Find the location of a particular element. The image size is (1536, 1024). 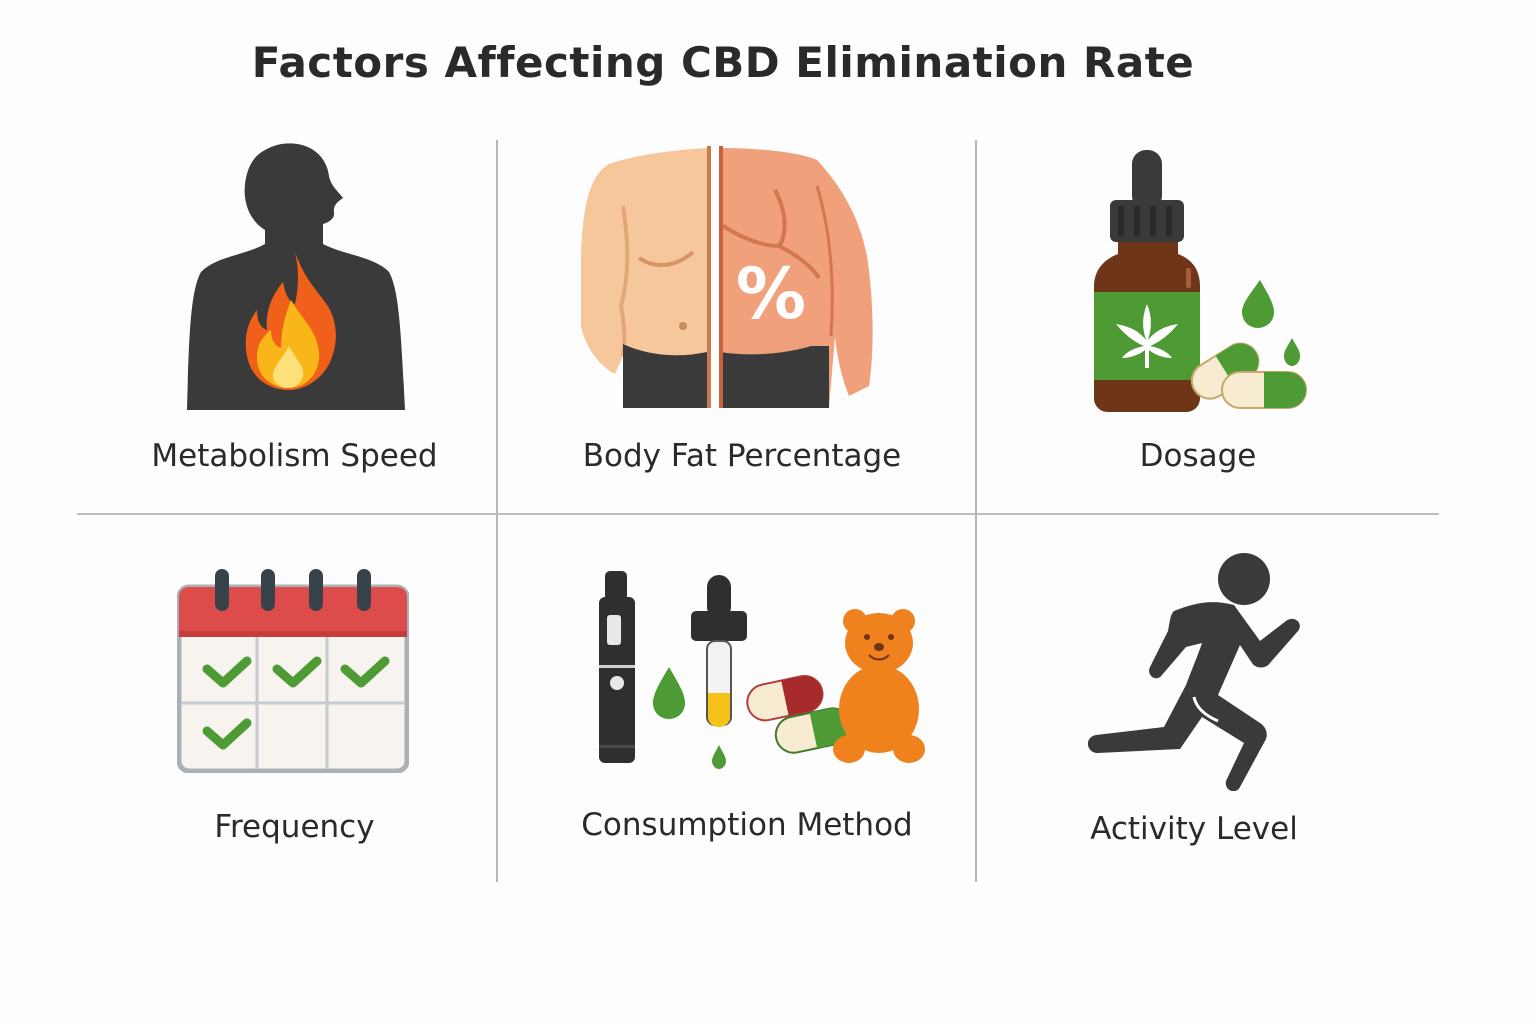

factor-label: Activity Level is located at coordinates (1194, 829).